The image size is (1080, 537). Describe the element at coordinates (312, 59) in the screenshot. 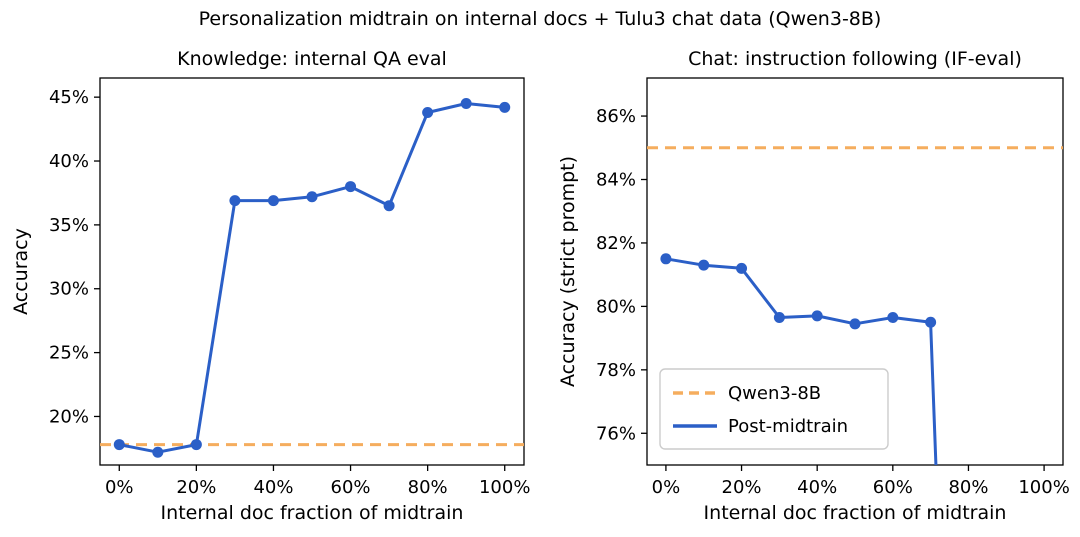

I see `subplot-title: Knowledge: internal QA eval` at that location.